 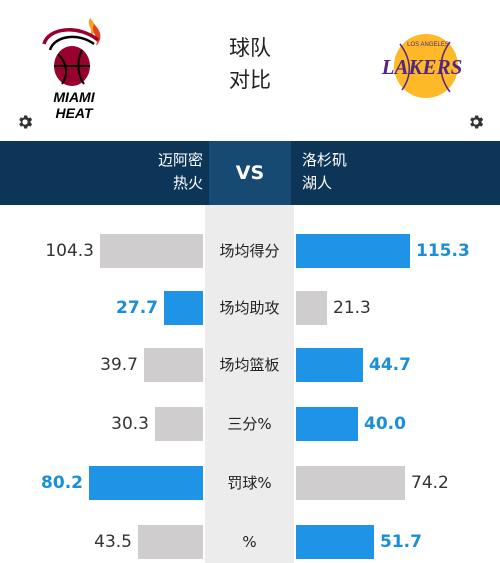 I want to click on right-stat-value: 40.0, so click(x=385, y=424).